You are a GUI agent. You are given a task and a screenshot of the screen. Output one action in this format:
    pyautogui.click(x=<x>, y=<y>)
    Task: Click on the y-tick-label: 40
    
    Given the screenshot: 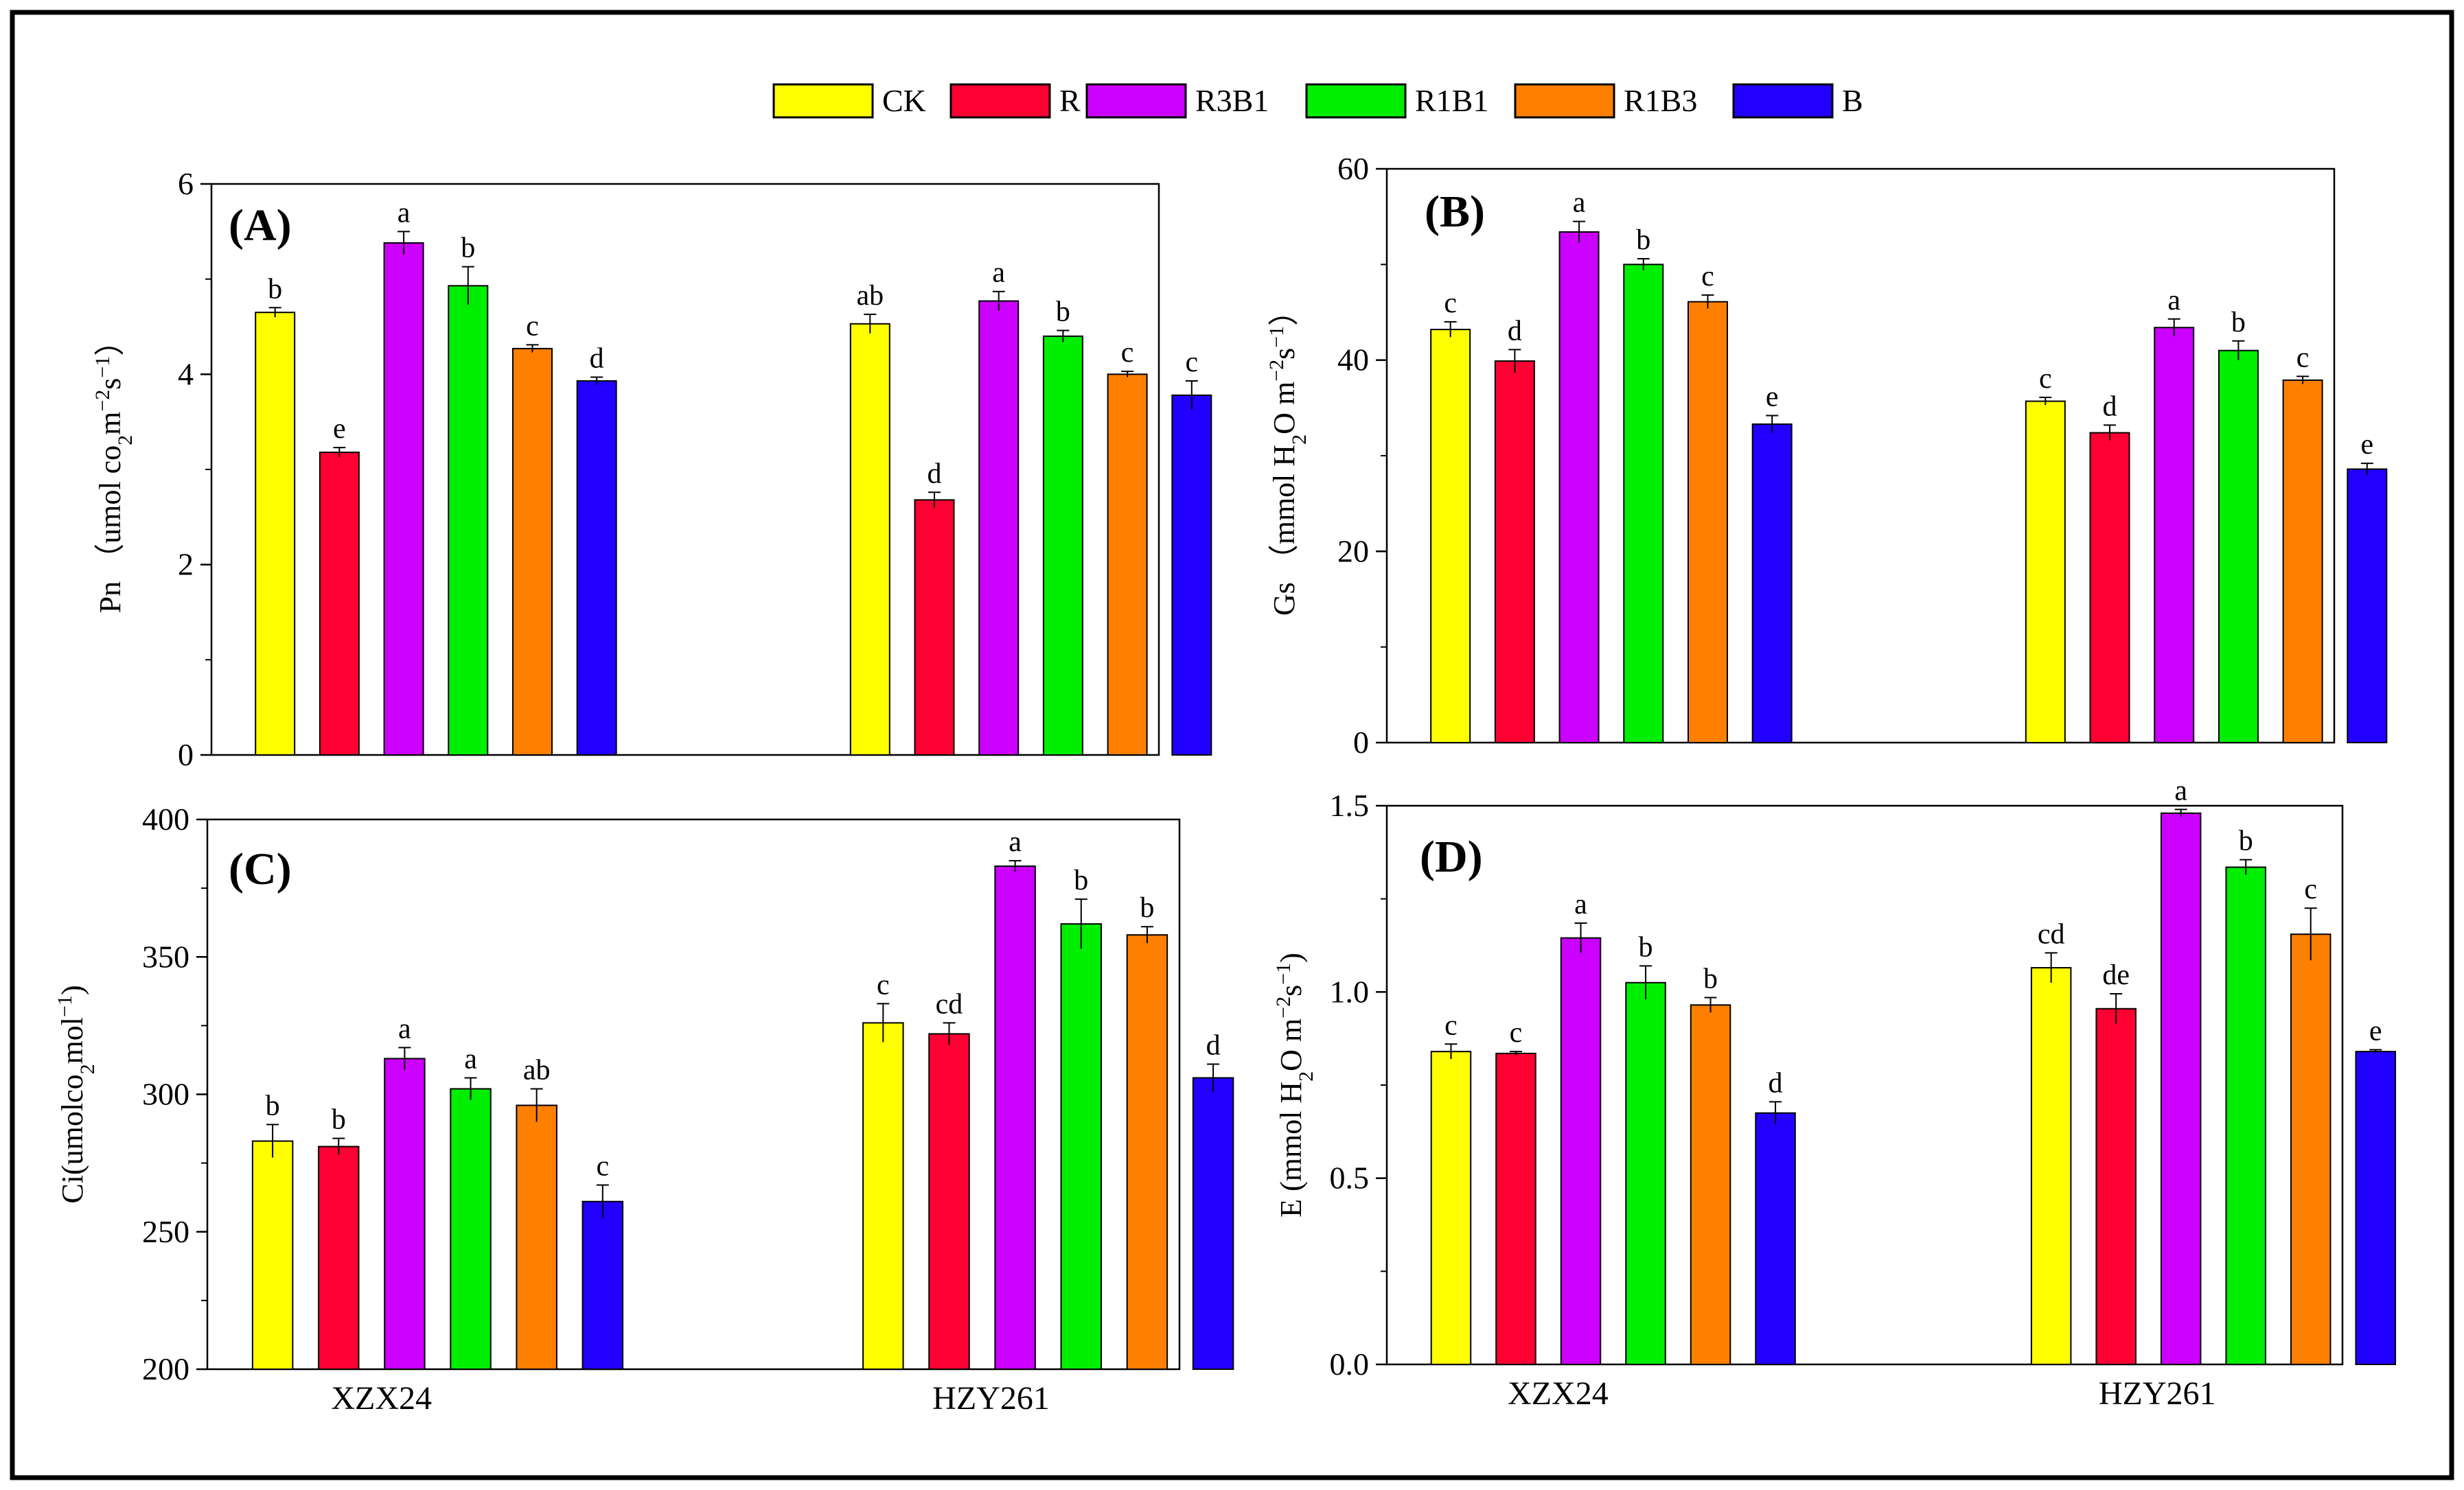 What is the action you would take?
    pyautogui.click(x=1353, y=360)
    